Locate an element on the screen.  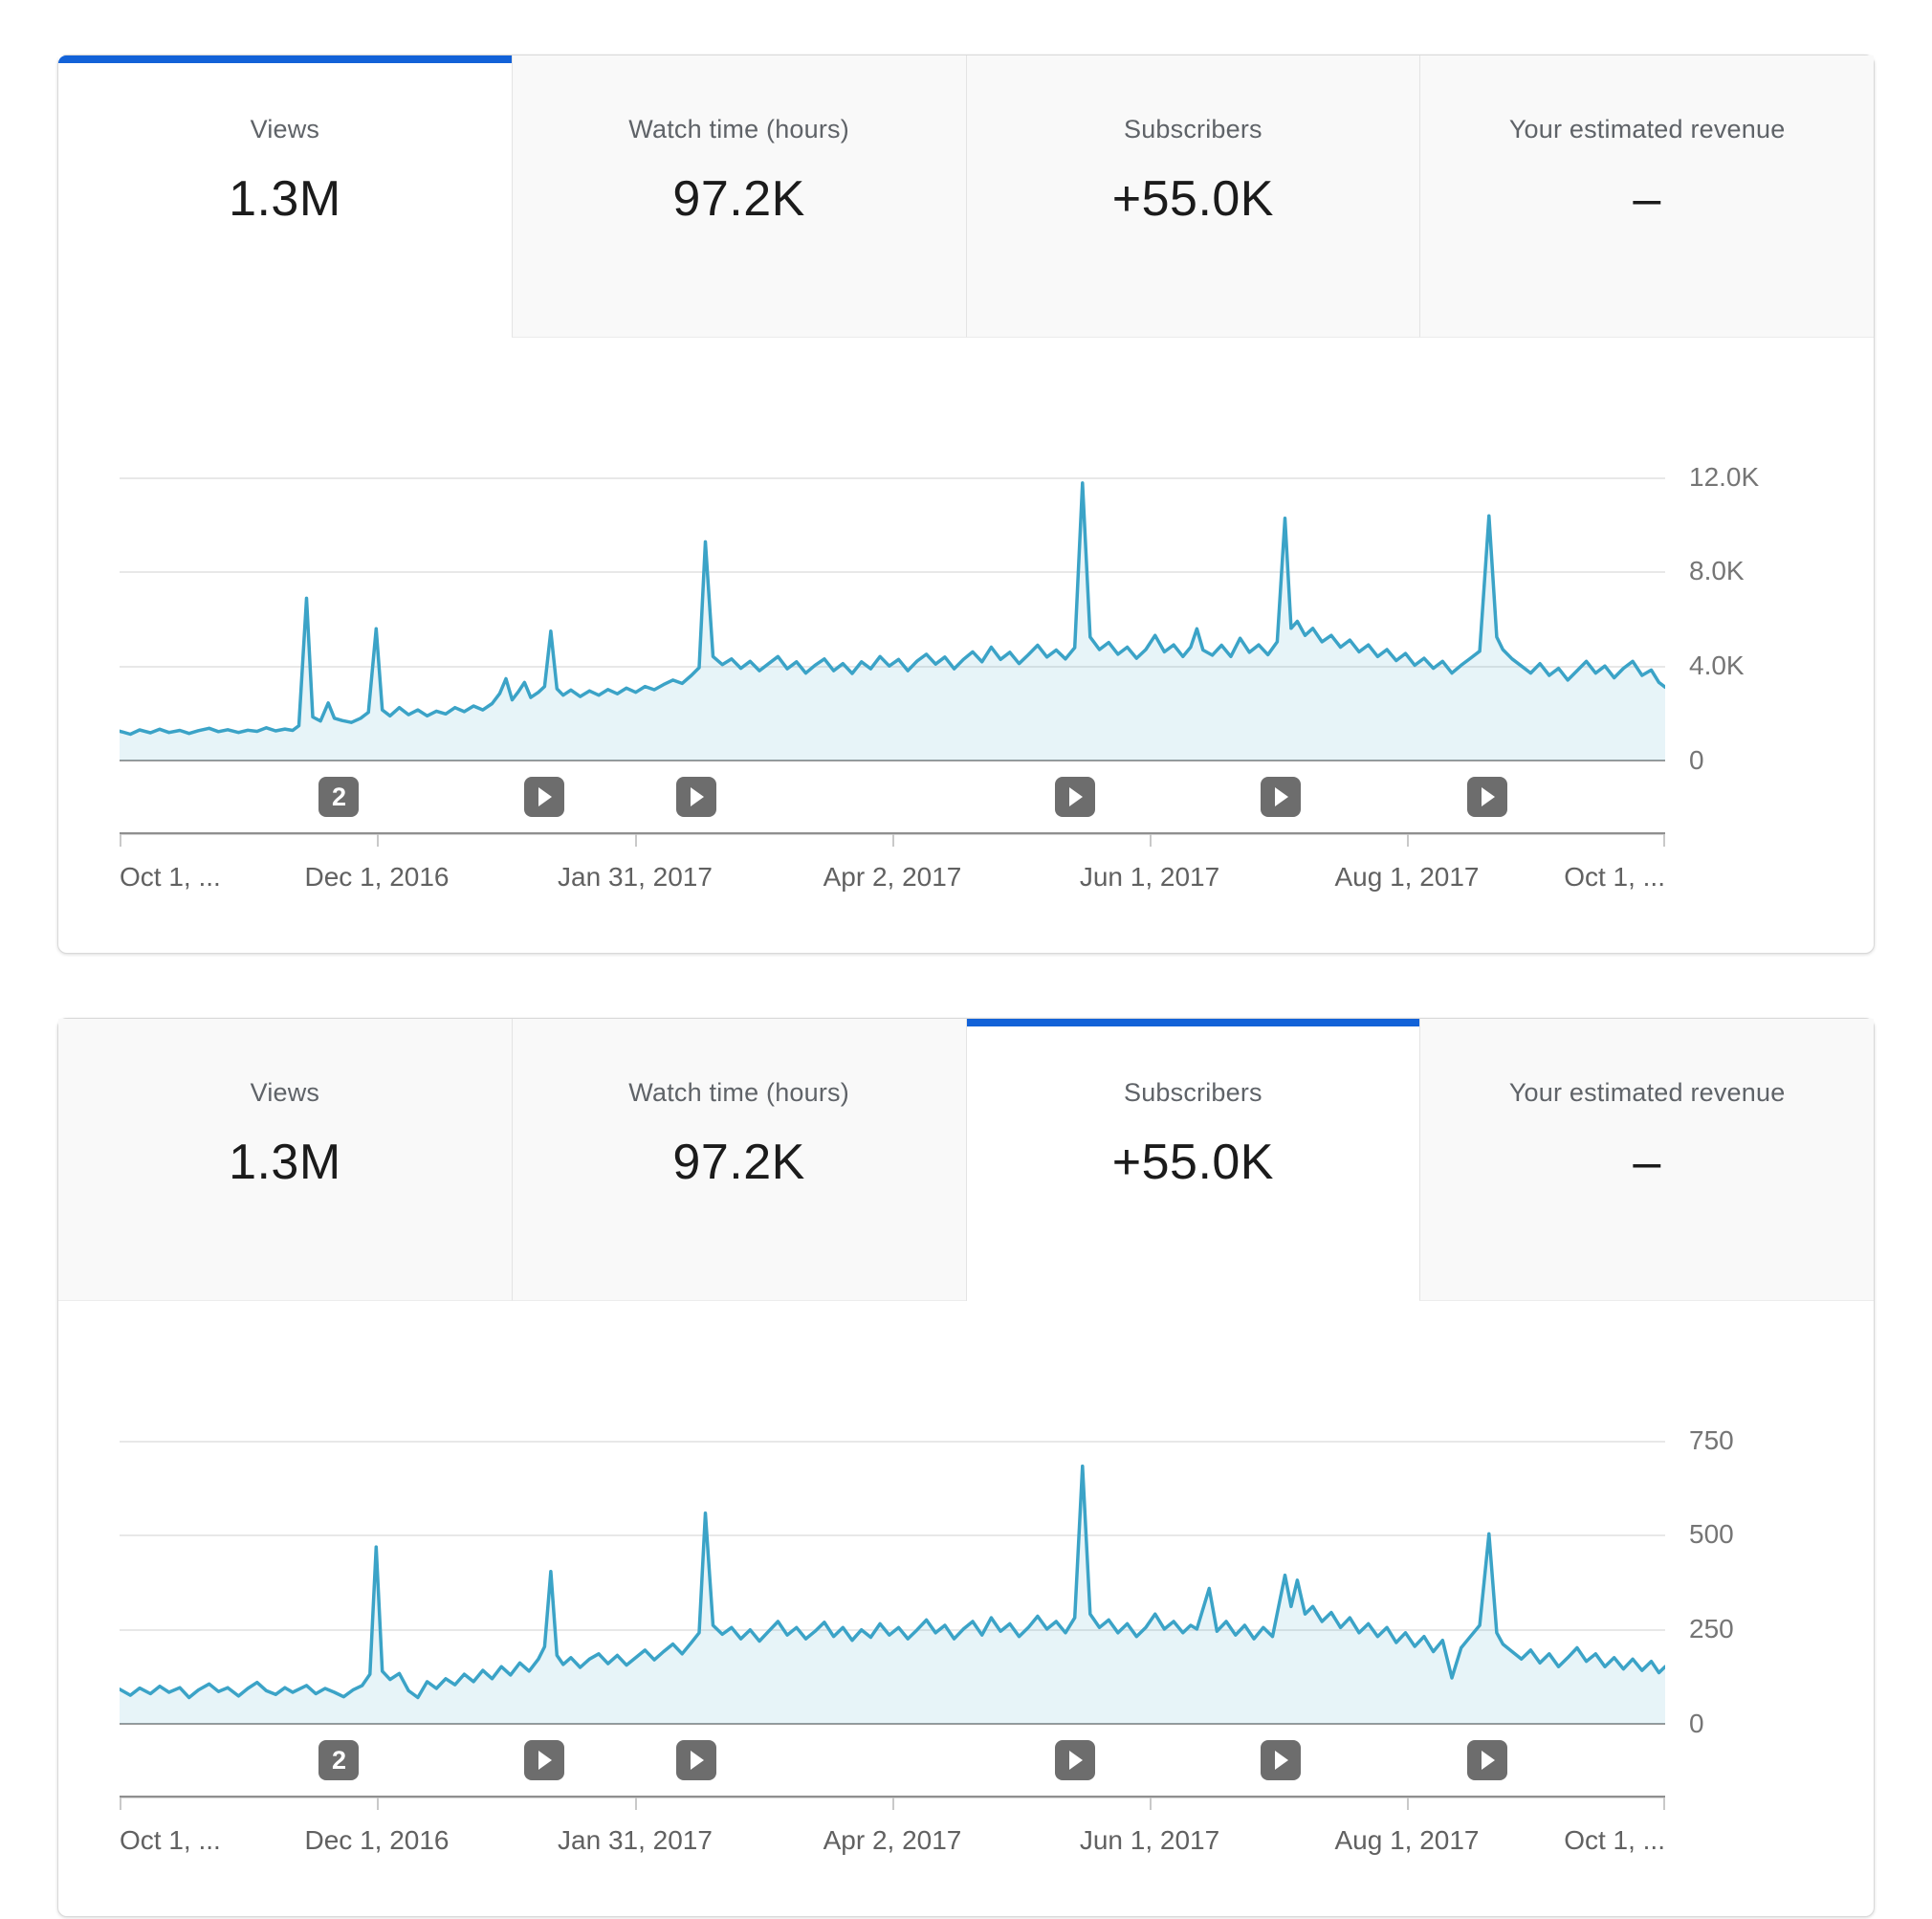
y-axis-tick-label: 750 is located at coordinates (1711, 1440).